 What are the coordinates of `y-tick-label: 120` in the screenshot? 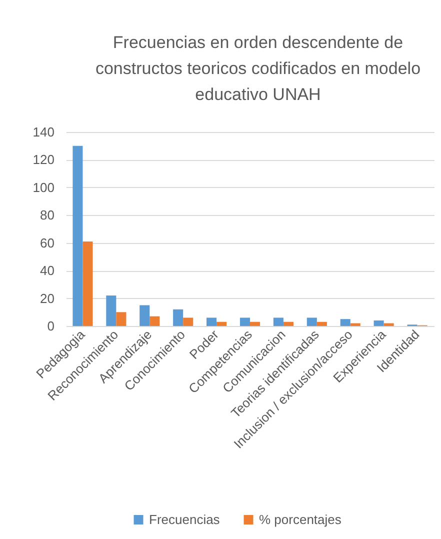 It's located at (43, 160).